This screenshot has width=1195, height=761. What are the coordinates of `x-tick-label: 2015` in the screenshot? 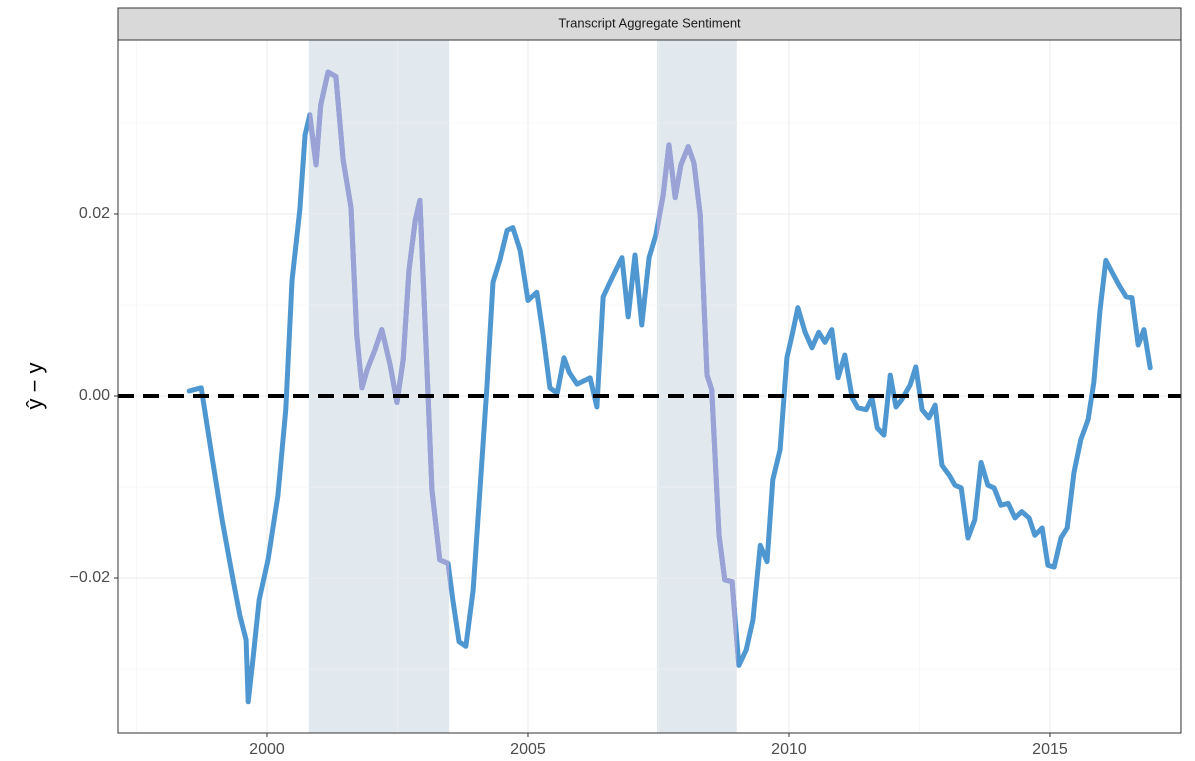 It's located at (1050, 749).